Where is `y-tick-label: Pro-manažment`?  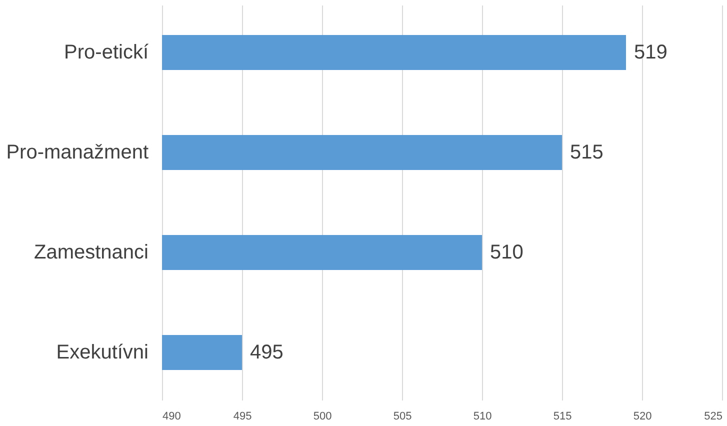 y-tick-label: Pro-manažment is located at coordinates (77, 153).